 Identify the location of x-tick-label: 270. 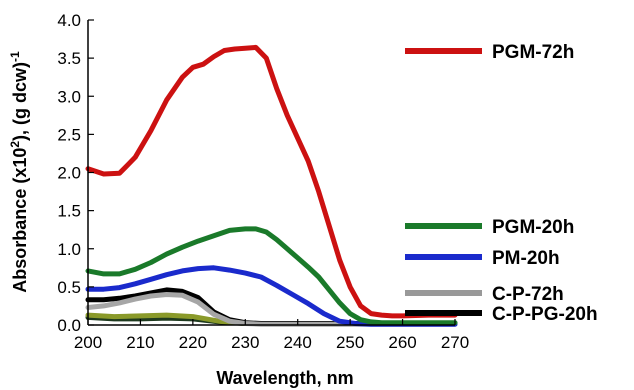
(455, 342).